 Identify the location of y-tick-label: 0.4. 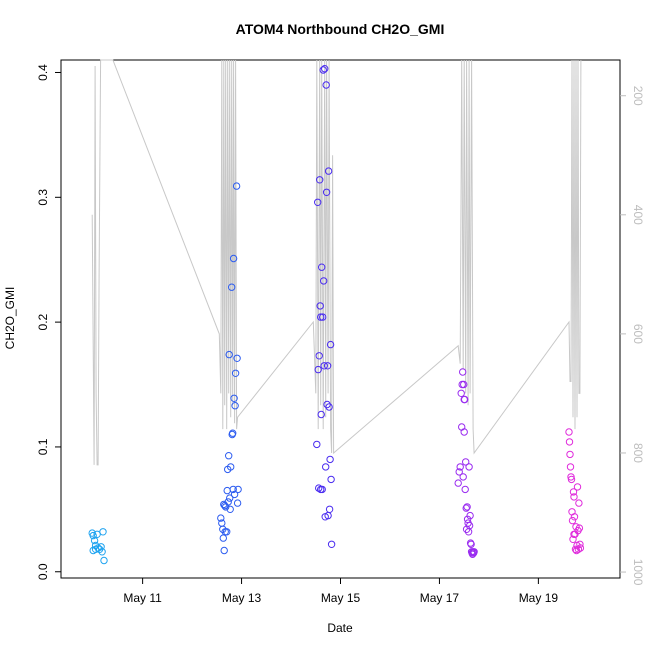
(43, 72).